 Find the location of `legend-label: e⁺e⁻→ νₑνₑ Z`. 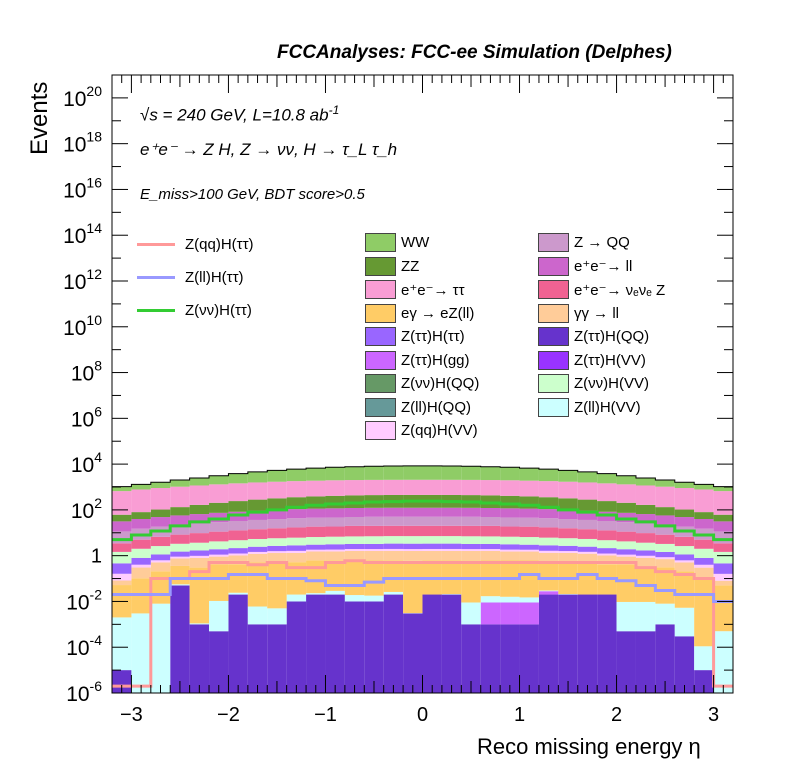

legend-label: e⁺e⁻→ νₑνₑ Z is located at coordinates (620, 290).